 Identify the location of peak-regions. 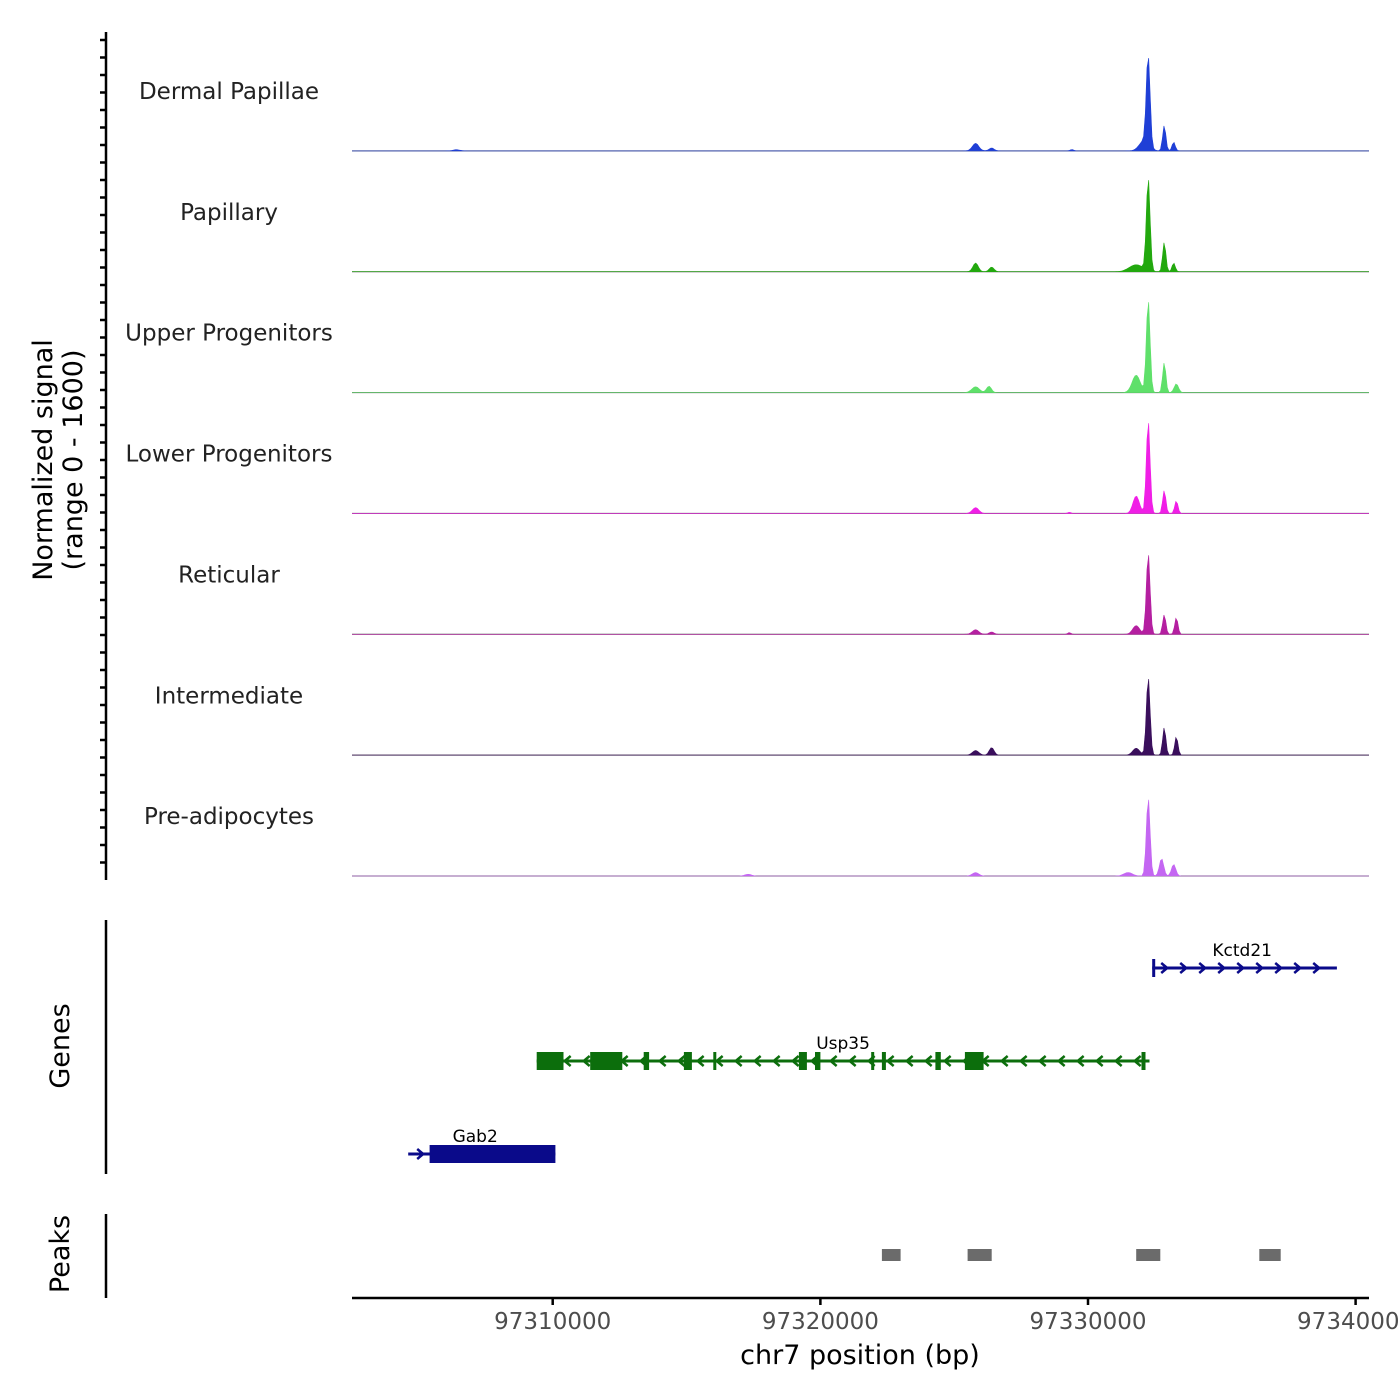
(1081, 1255).